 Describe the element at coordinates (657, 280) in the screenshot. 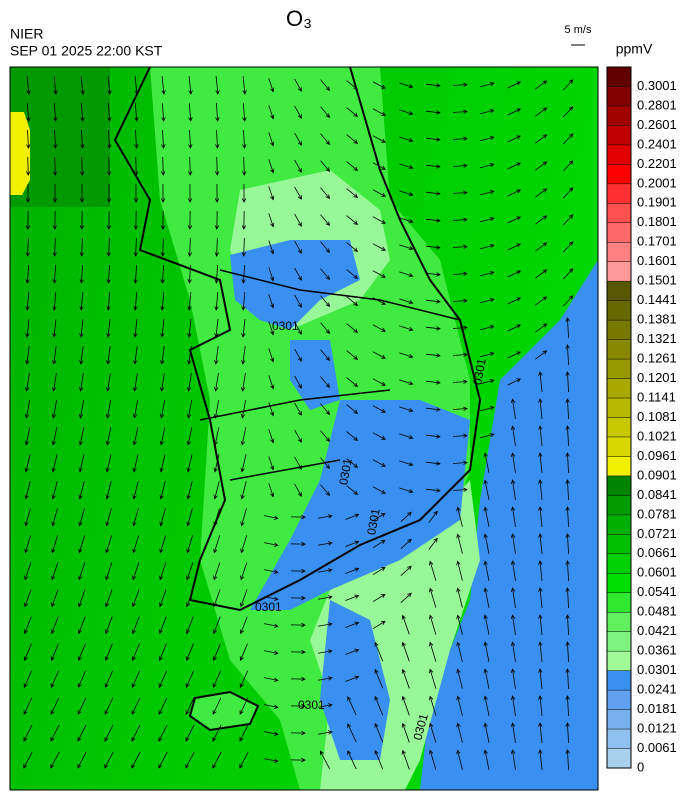

I see `colorbar-label: 0.1501` at that location.